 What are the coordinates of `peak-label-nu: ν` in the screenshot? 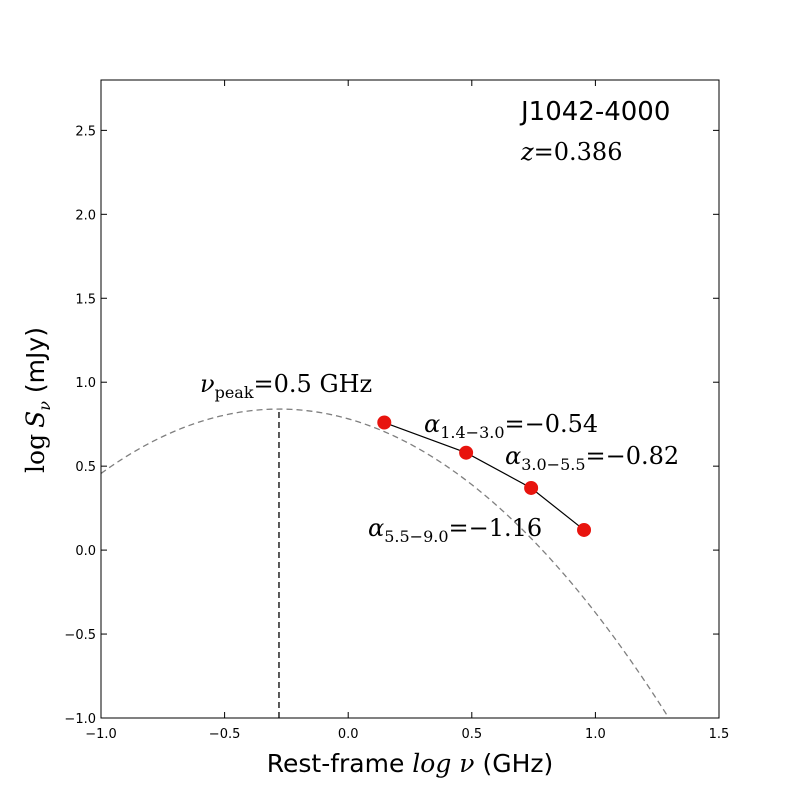 It's located at (207, 384).